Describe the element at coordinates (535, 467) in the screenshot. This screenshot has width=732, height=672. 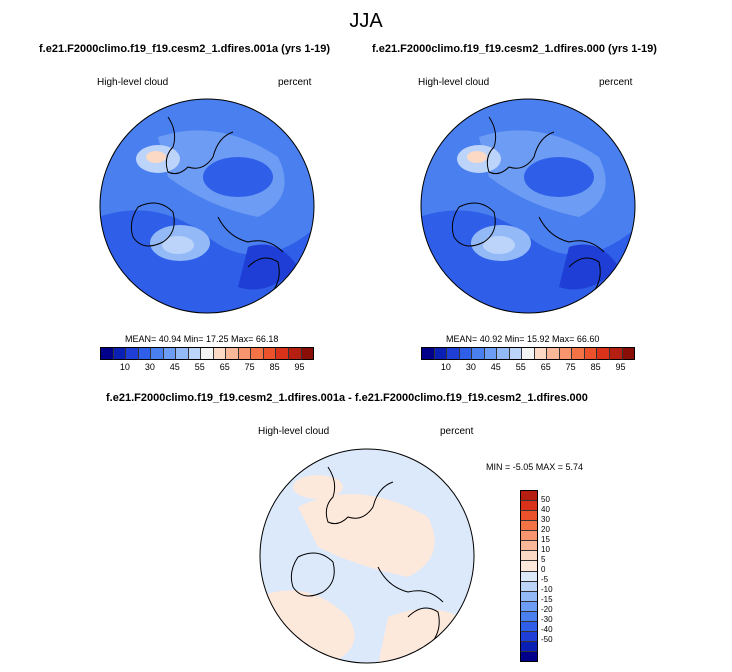
I see `diff-stats: MIN = -5.05 MAX = 5.74` at that location.